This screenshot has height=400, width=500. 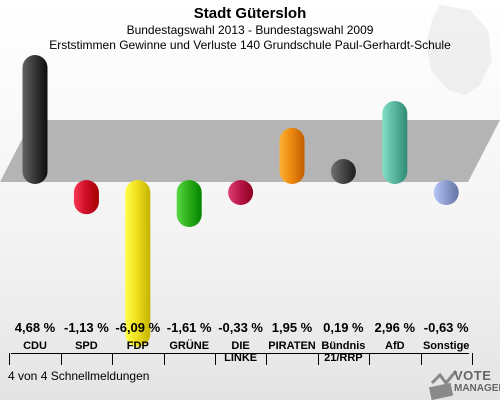 I want to click on bar-die-linke, so click(x=241, y=192).